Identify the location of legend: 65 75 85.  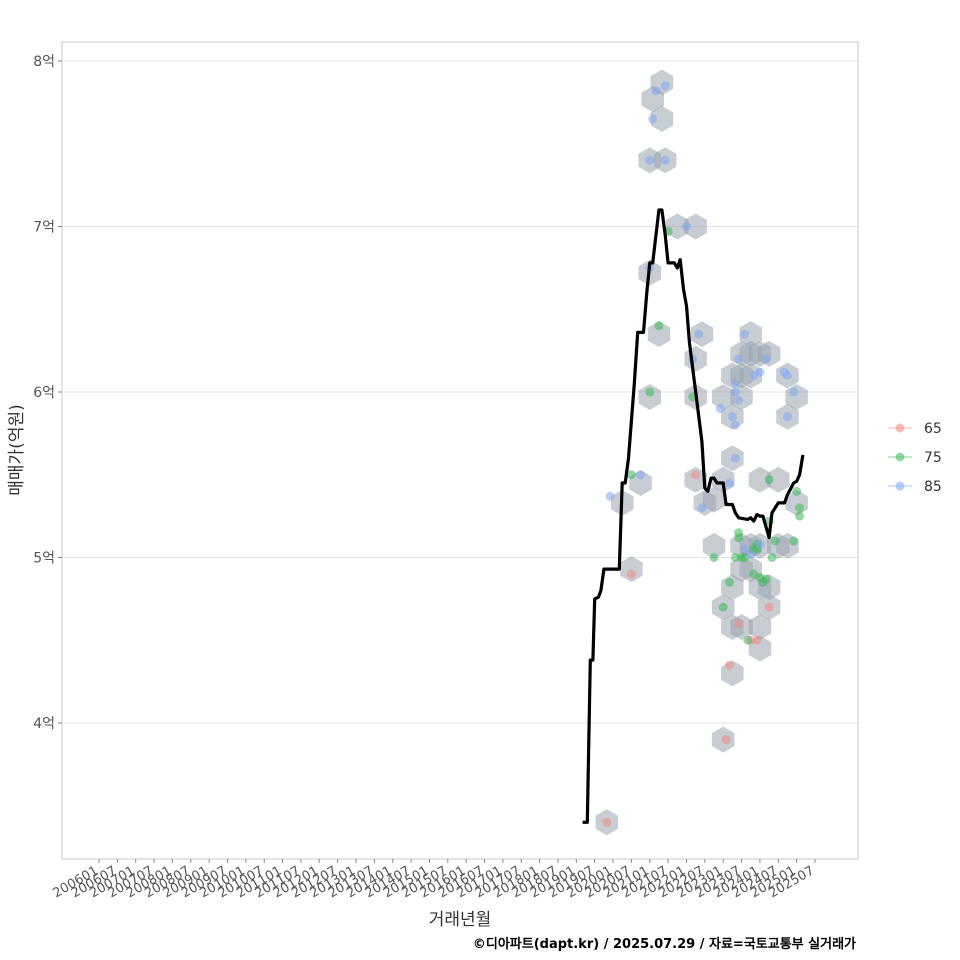
(915, 458).